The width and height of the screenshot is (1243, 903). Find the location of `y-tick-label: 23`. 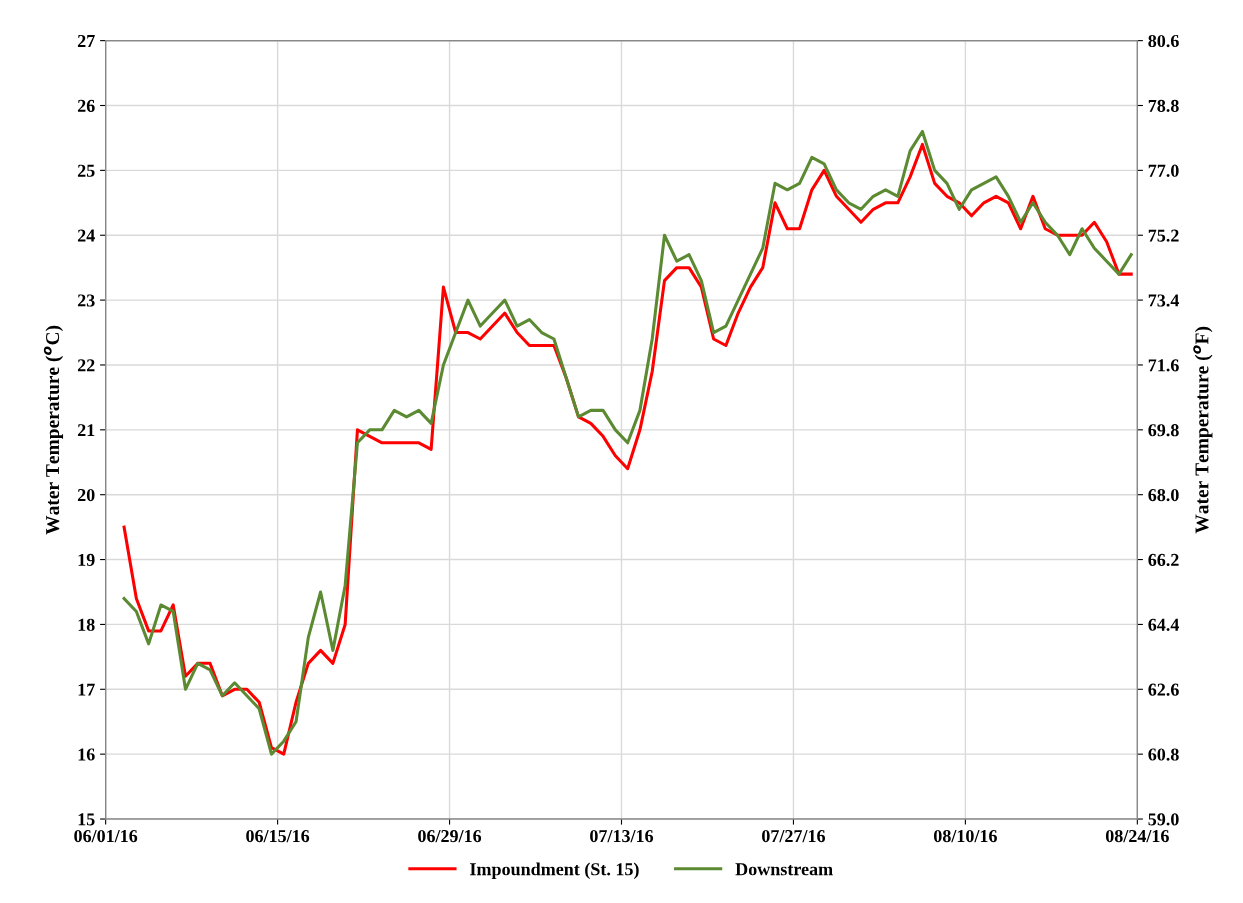

y-tick-label: 23 is located at coordinates (86, 300).